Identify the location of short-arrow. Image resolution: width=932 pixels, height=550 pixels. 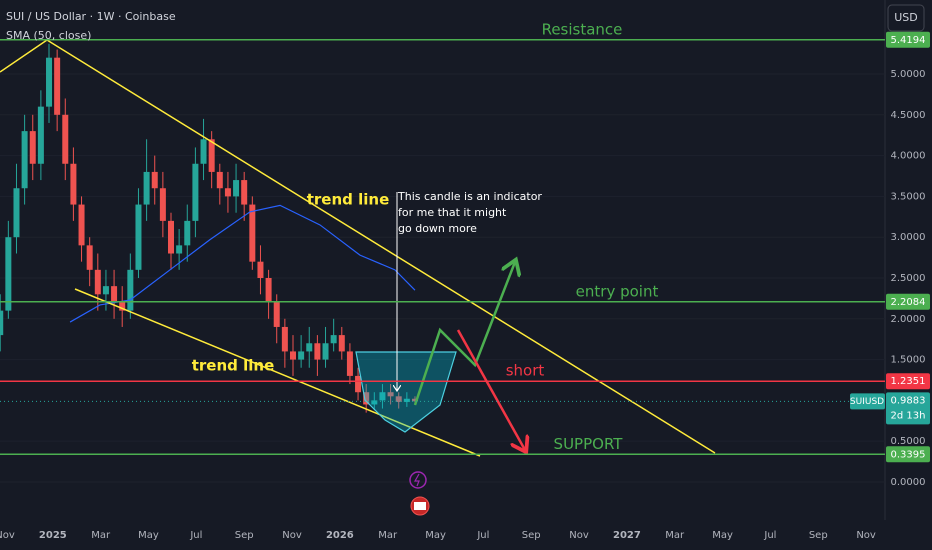
(490, 389).